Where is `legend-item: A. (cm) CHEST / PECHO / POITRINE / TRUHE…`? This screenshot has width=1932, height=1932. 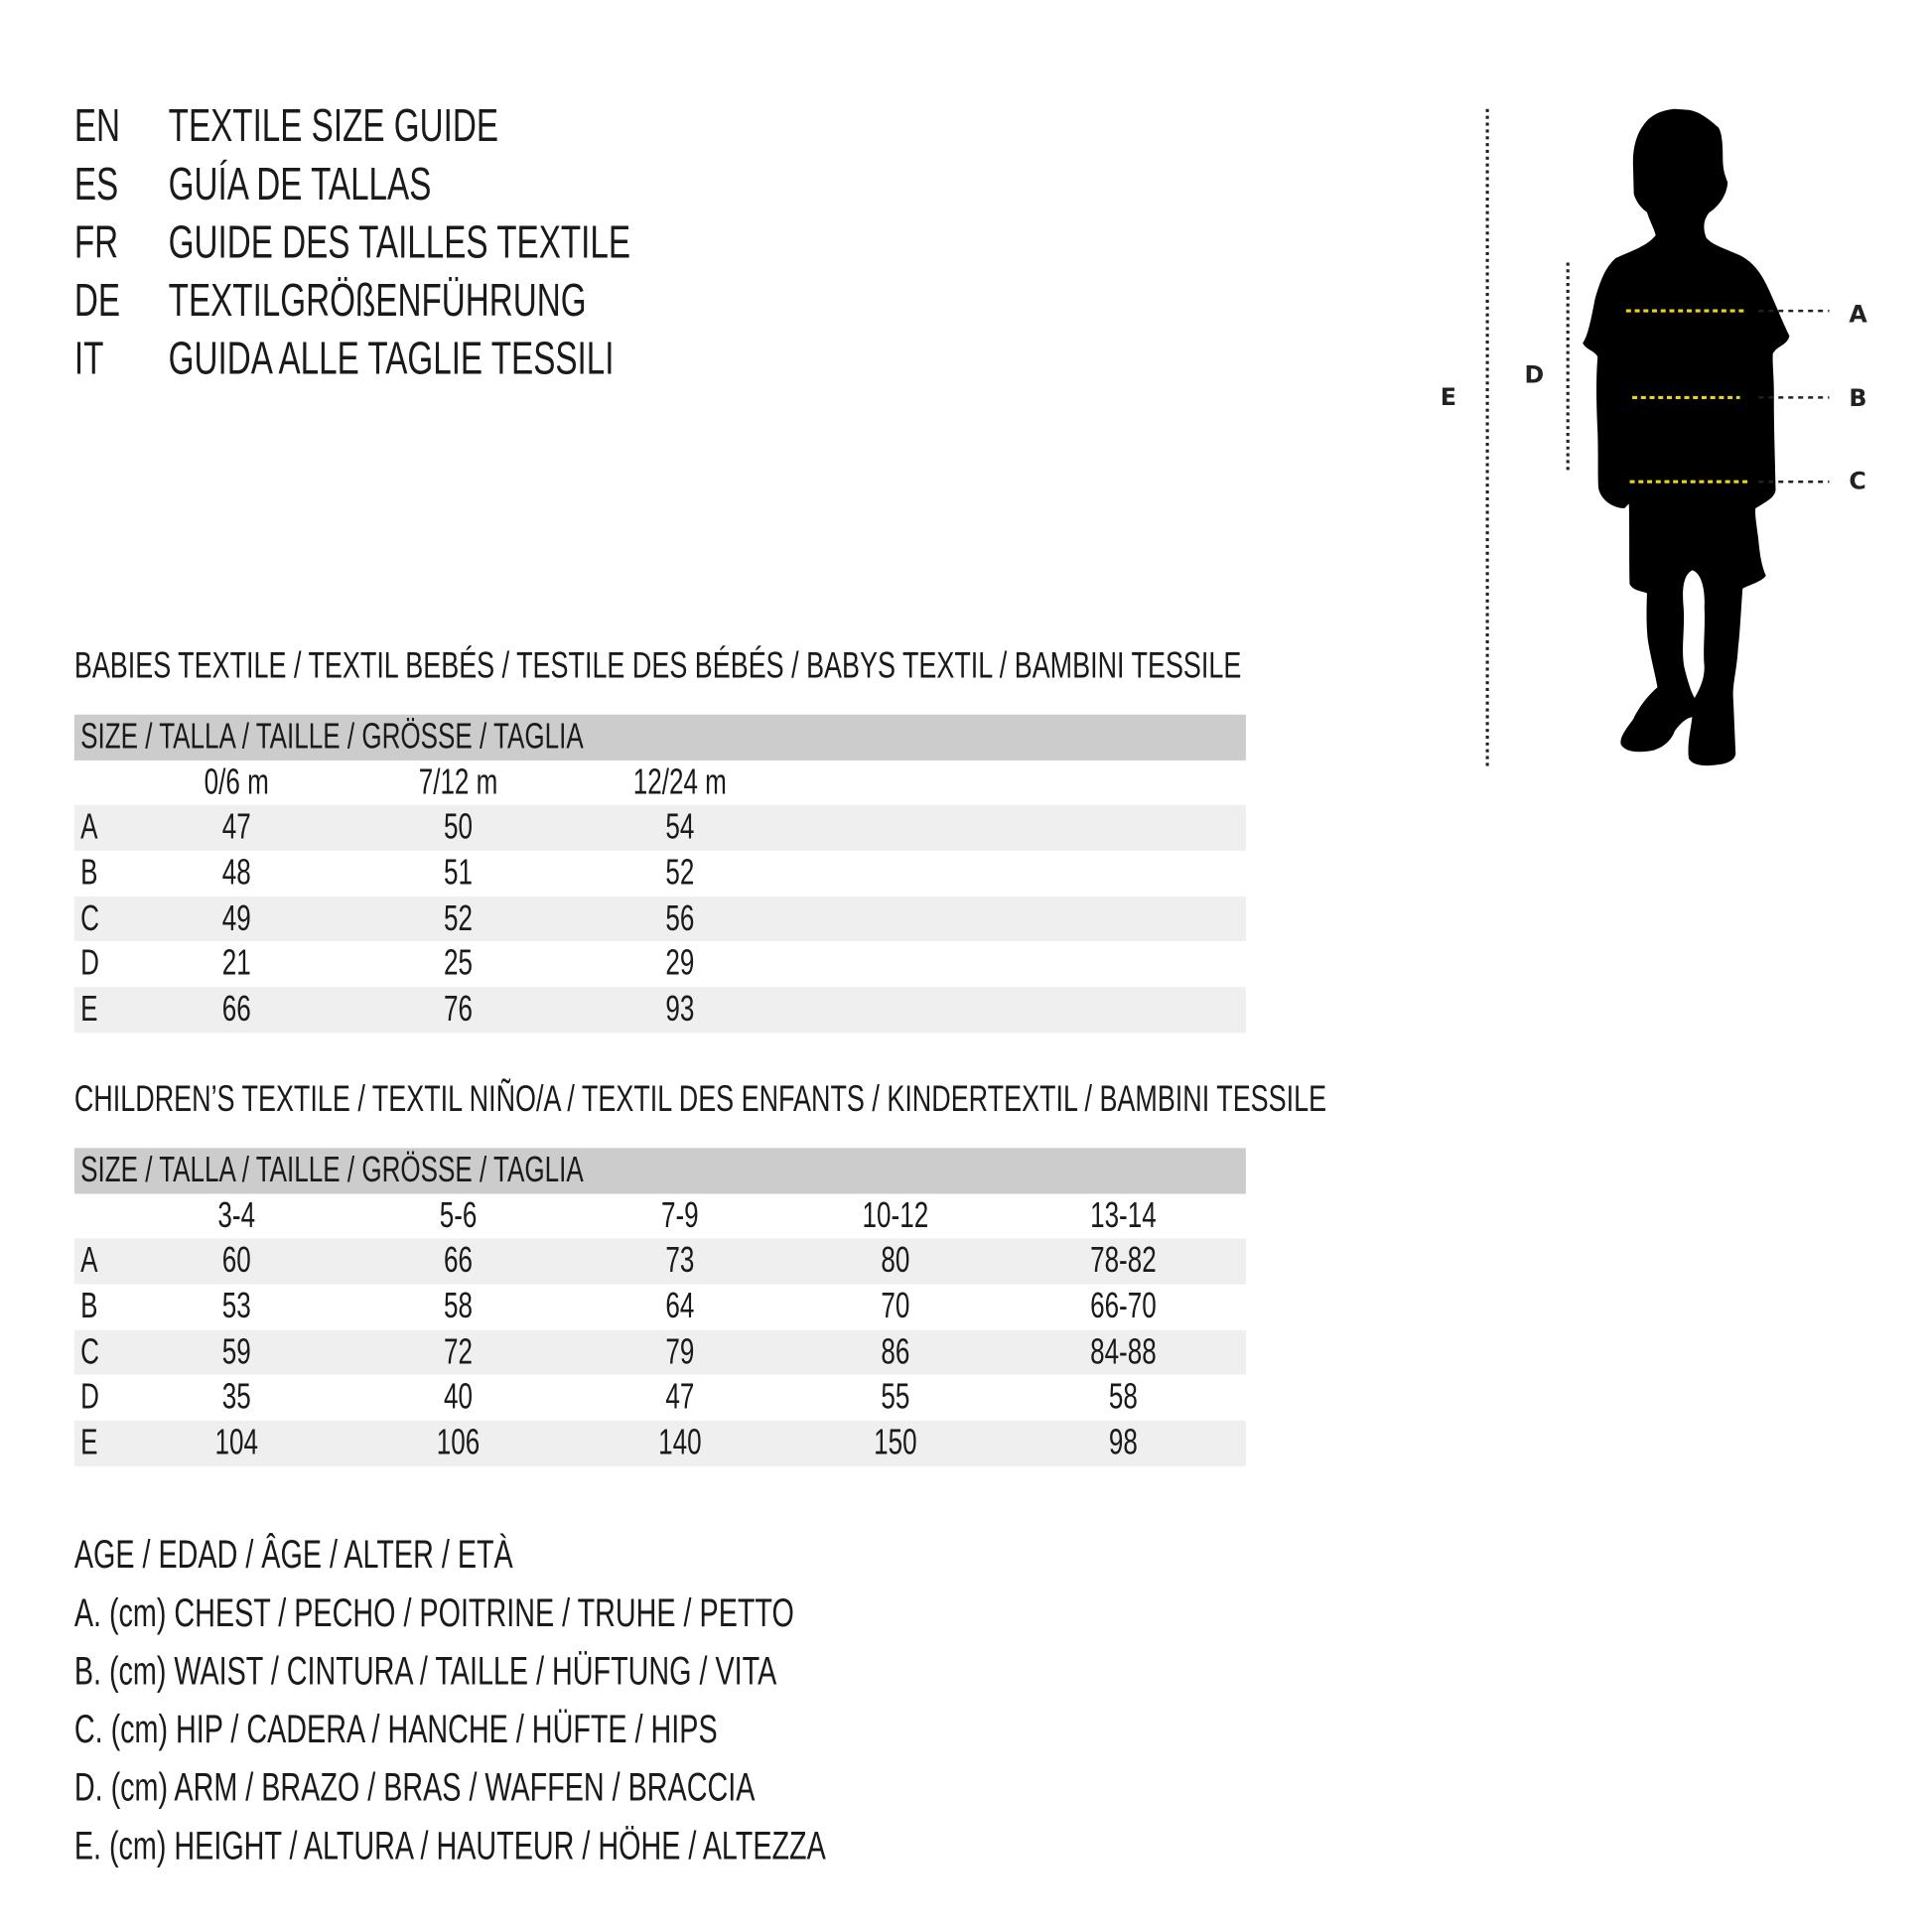 legend-item: A. (cm) CHEST / PECHO / POITRINE / TRUHE… is located at coordinates (574, 1612).